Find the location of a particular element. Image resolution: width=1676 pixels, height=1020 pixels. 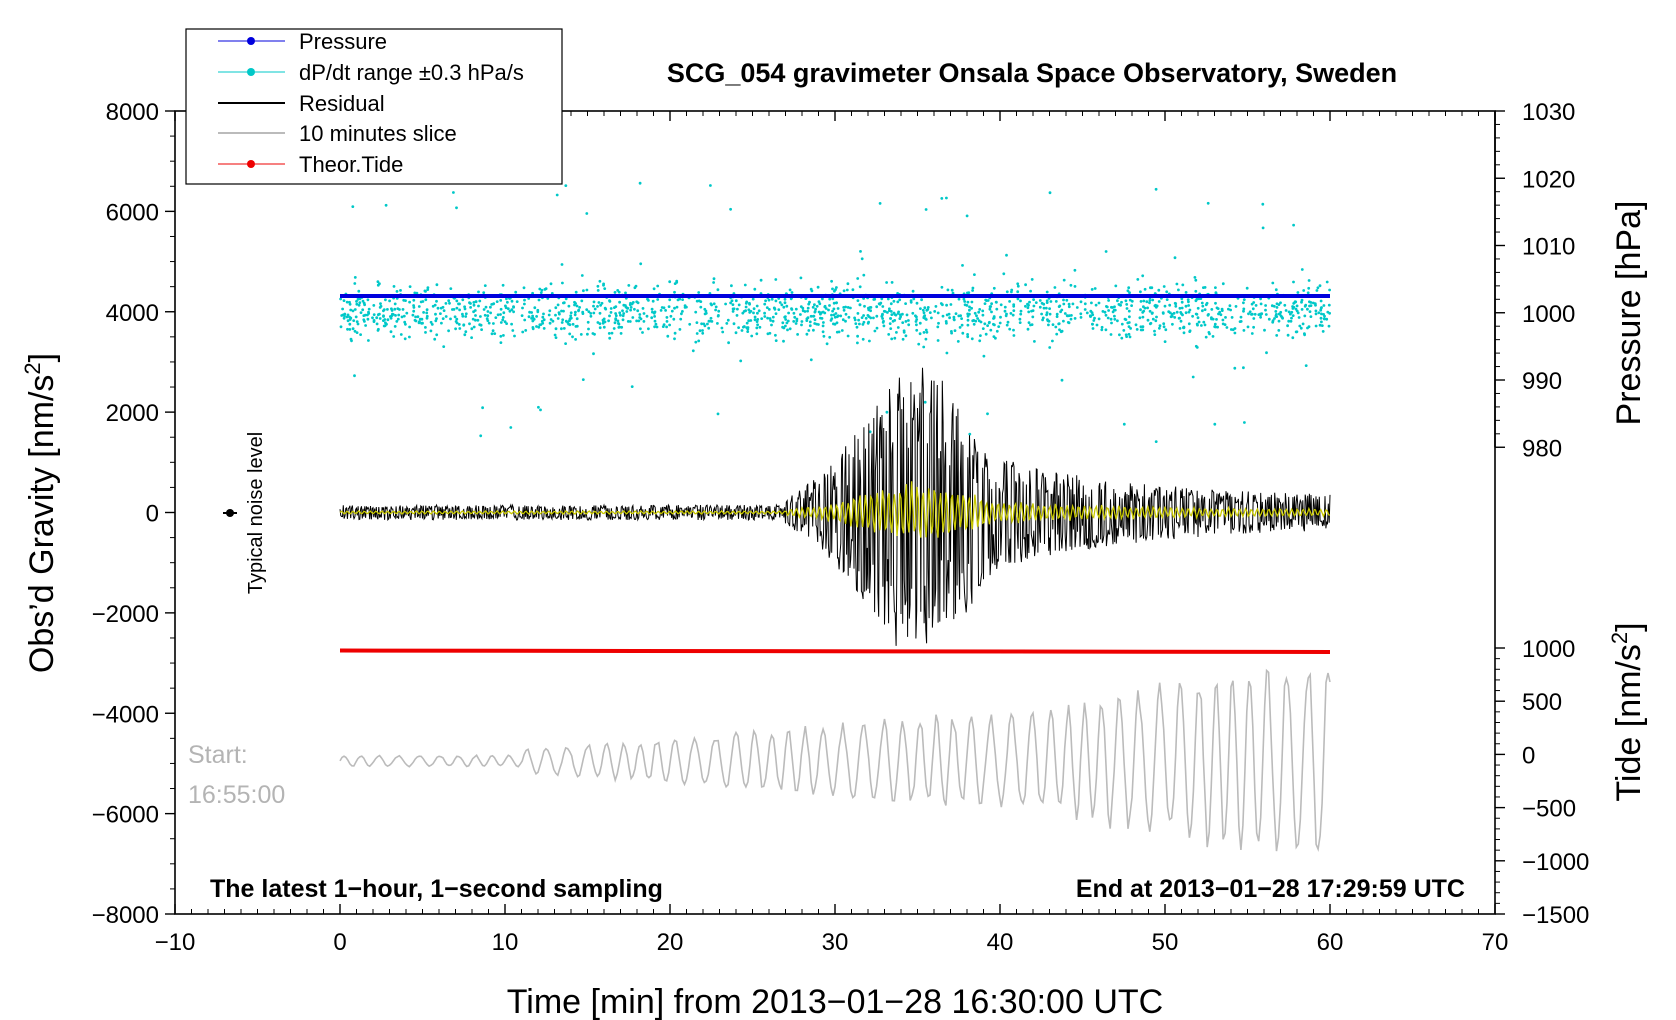

filtered-residual-line is located at coordinates (835, 509).